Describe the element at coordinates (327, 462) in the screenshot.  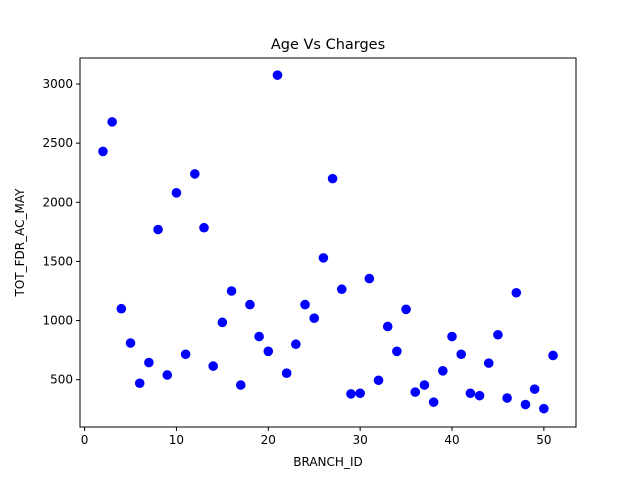
I see `x-axis-label: BRANCH_ID` at that location.